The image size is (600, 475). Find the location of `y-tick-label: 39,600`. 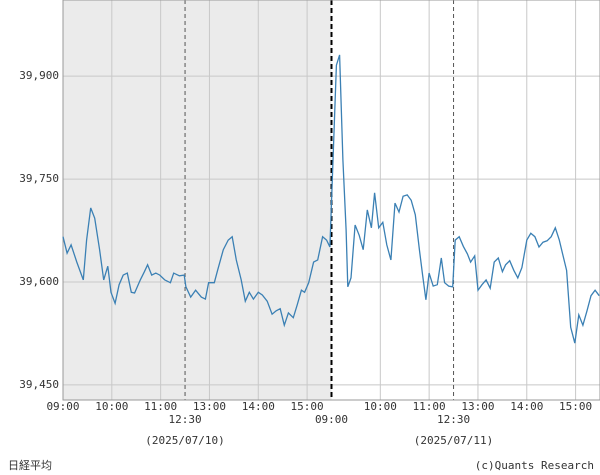

y-tick-label: 39,600 is located at coordinates (39, 281).